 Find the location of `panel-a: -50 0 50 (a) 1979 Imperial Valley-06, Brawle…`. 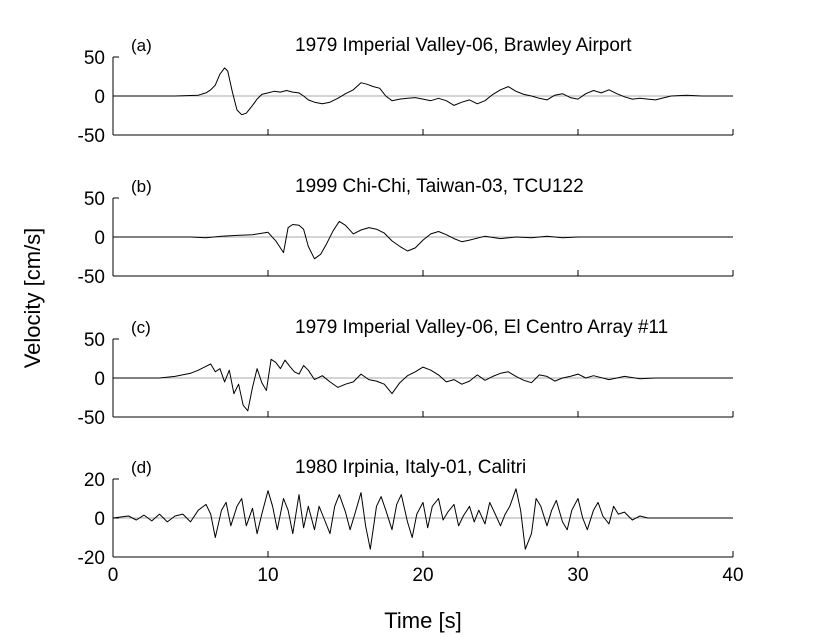

panel-a: -50 0 50 (a) 1979 Imperial Valley-06, Brawle… is located at coordinates (406, 91).